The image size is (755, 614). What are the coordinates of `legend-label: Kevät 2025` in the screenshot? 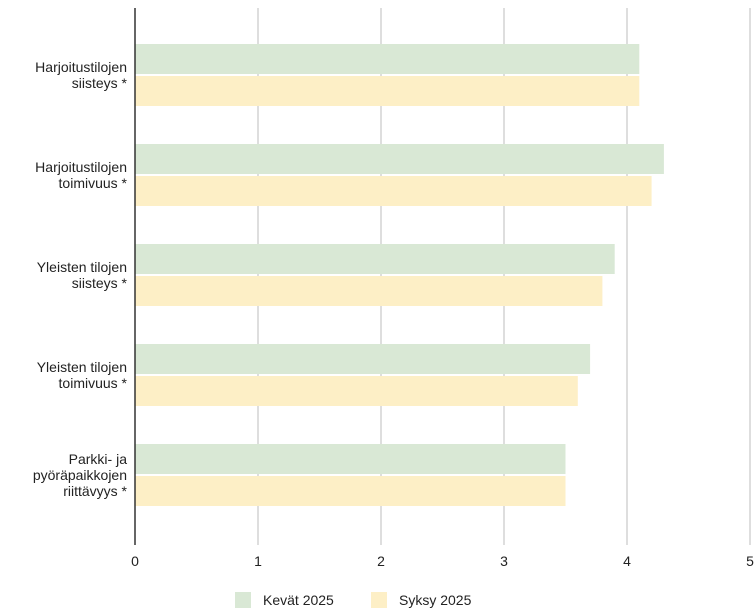 It's located at (298, 600).